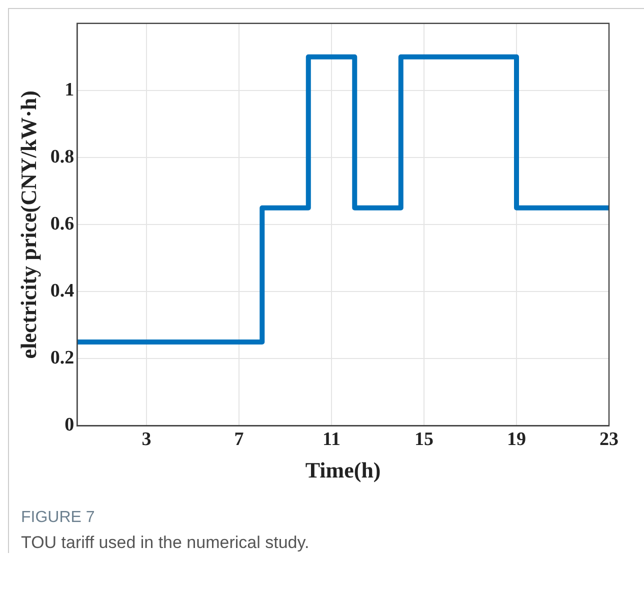 The height and width of the screenshot is (591, 644). Describe the element at coordinates (165, 543) in the screenshot. I see `text: TOU tariff used in the numerical study.` at that location.